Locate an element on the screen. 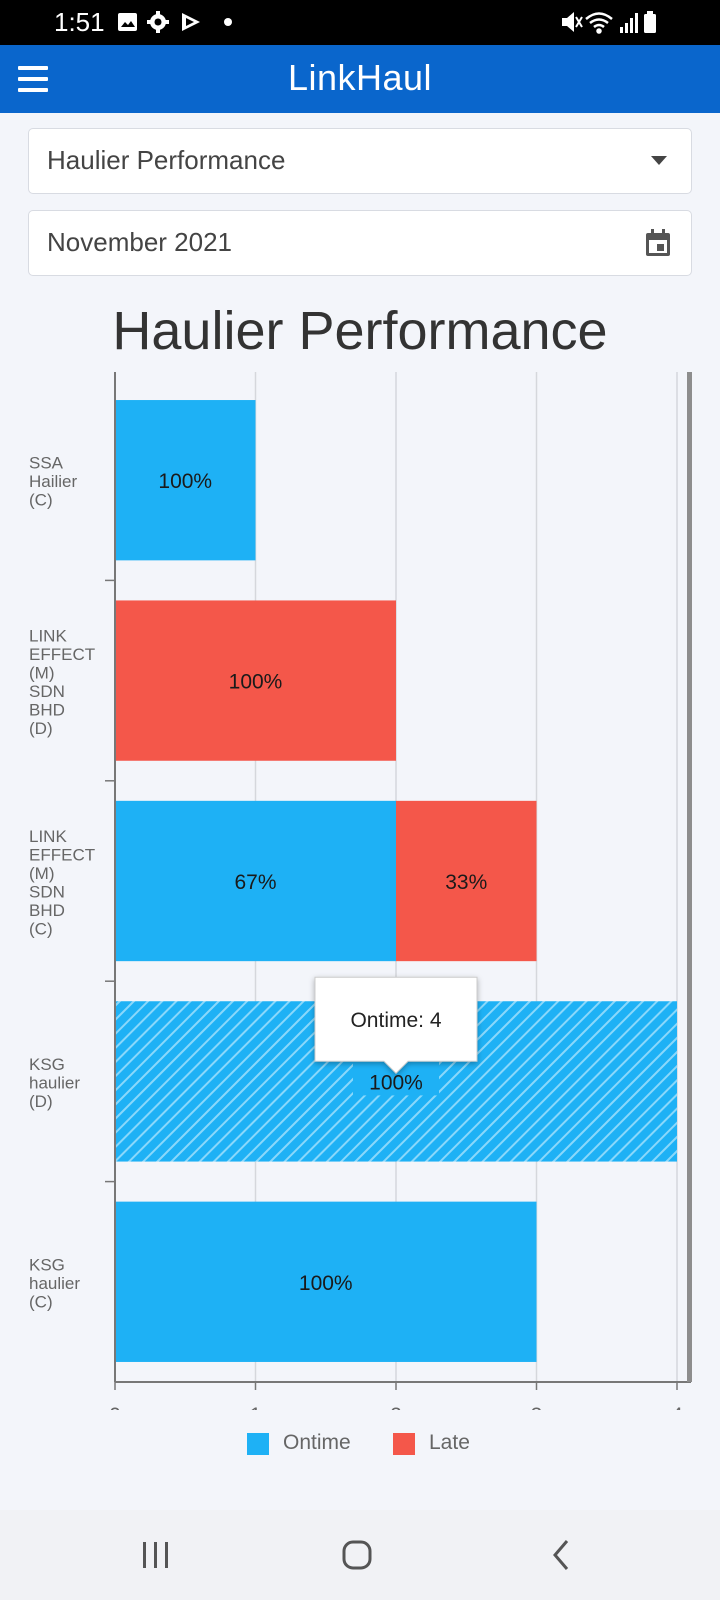 This screenshot has width=720, height=1600. hamburger-menu-icon is located at coordinates (33, 68).